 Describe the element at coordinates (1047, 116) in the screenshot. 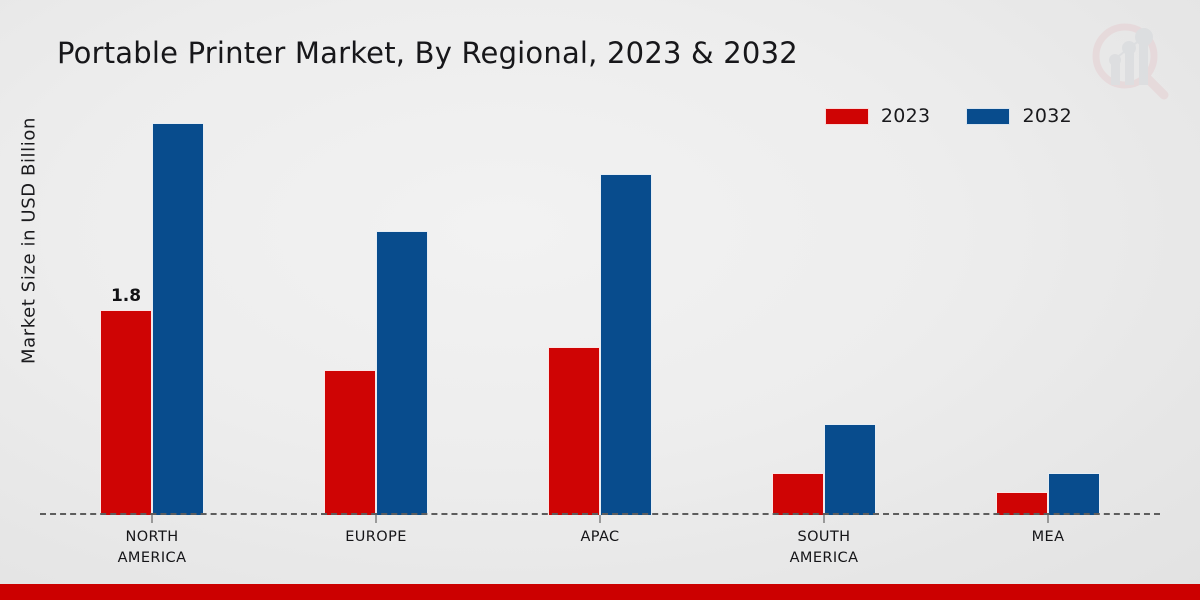

I see `legend-label-2032: 2032` at that location.